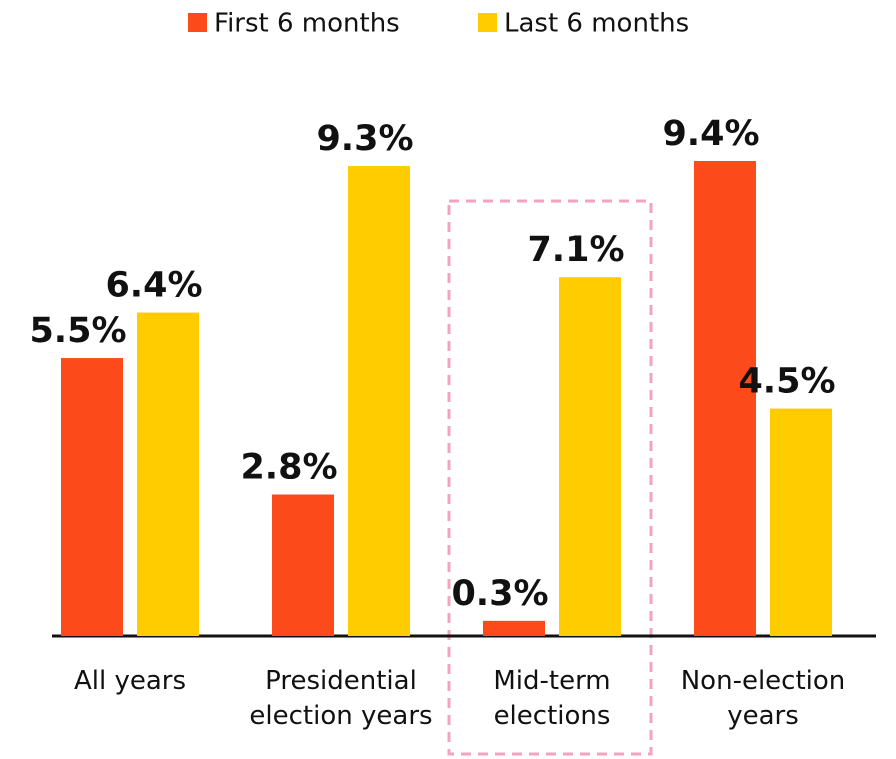  I want to click on value-label: 7.1%, so click(575, 250).